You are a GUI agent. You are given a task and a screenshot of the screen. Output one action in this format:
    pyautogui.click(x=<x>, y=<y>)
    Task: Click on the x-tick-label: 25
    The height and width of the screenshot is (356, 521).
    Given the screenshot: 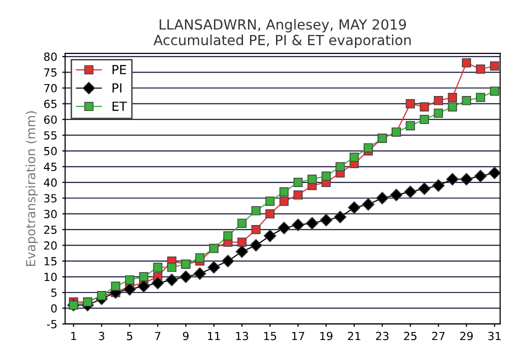 What is the action you would take?
    pyautogui.click(x=410, y=336)
    